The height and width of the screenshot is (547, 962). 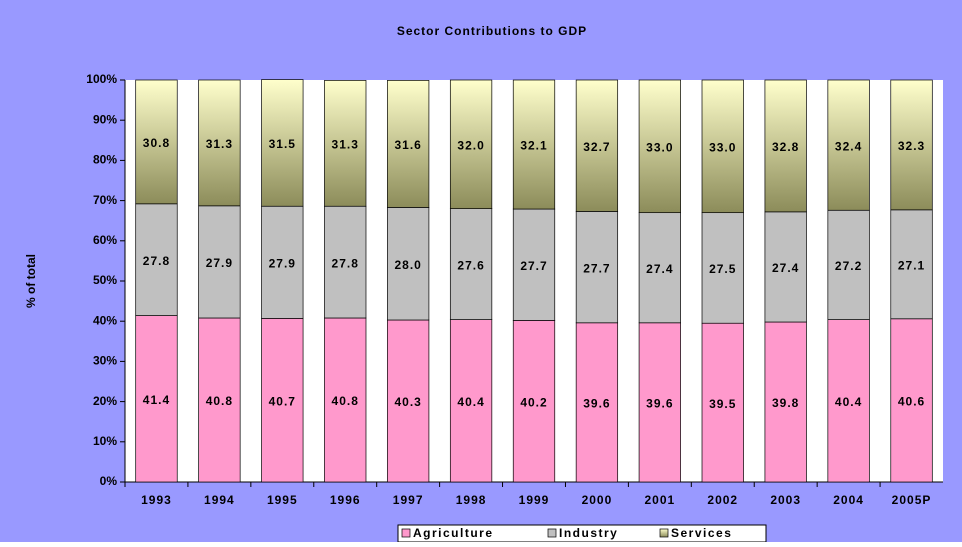 I want to click on data-label: 40.6, so click(x=911, y=402).